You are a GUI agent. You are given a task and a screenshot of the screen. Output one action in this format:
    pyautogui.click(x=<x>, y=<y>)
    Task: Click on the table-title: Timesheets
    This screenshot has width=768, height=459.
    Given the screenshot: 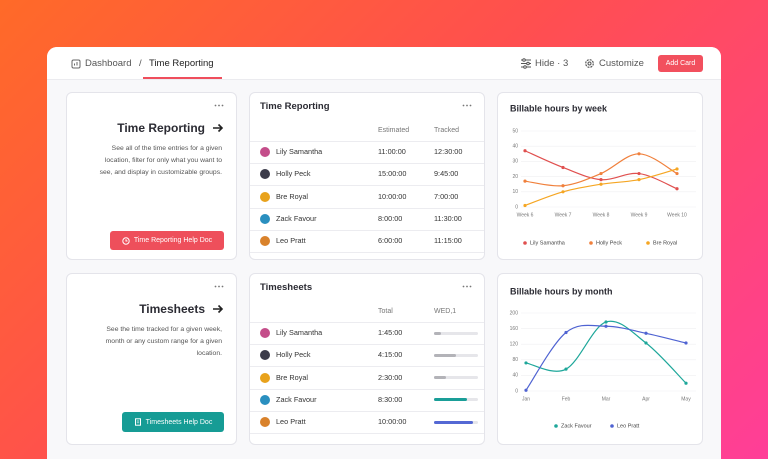 What is the action you would take?
    pyautogui.click(x=286, y=287)
    